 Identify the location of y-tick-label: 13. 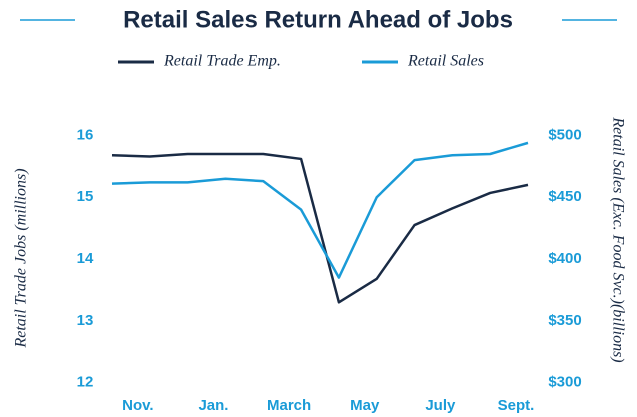
(85, 320).